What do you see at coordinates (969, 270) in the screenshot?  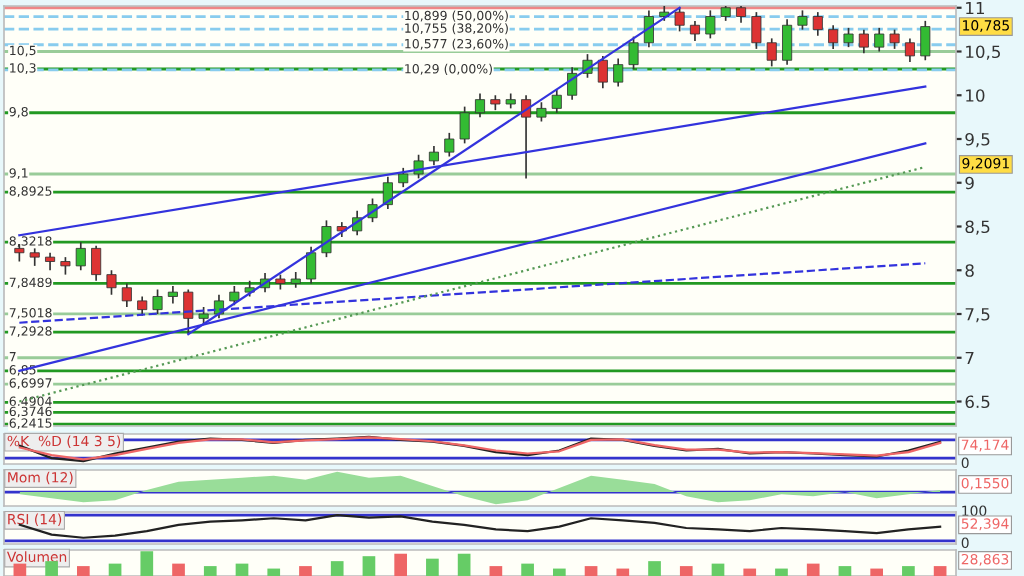 I see `y-tick-label: 8` at bounding box center [969, 270].